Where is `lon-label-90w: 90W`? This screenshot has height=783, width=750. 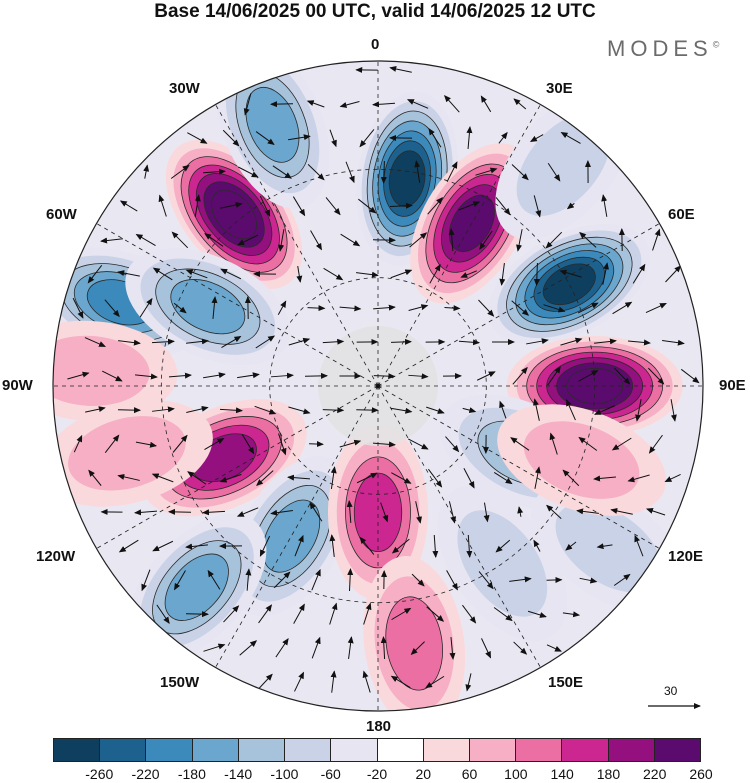
lon-label-90w: 90W is located at coordinates (17, 385).